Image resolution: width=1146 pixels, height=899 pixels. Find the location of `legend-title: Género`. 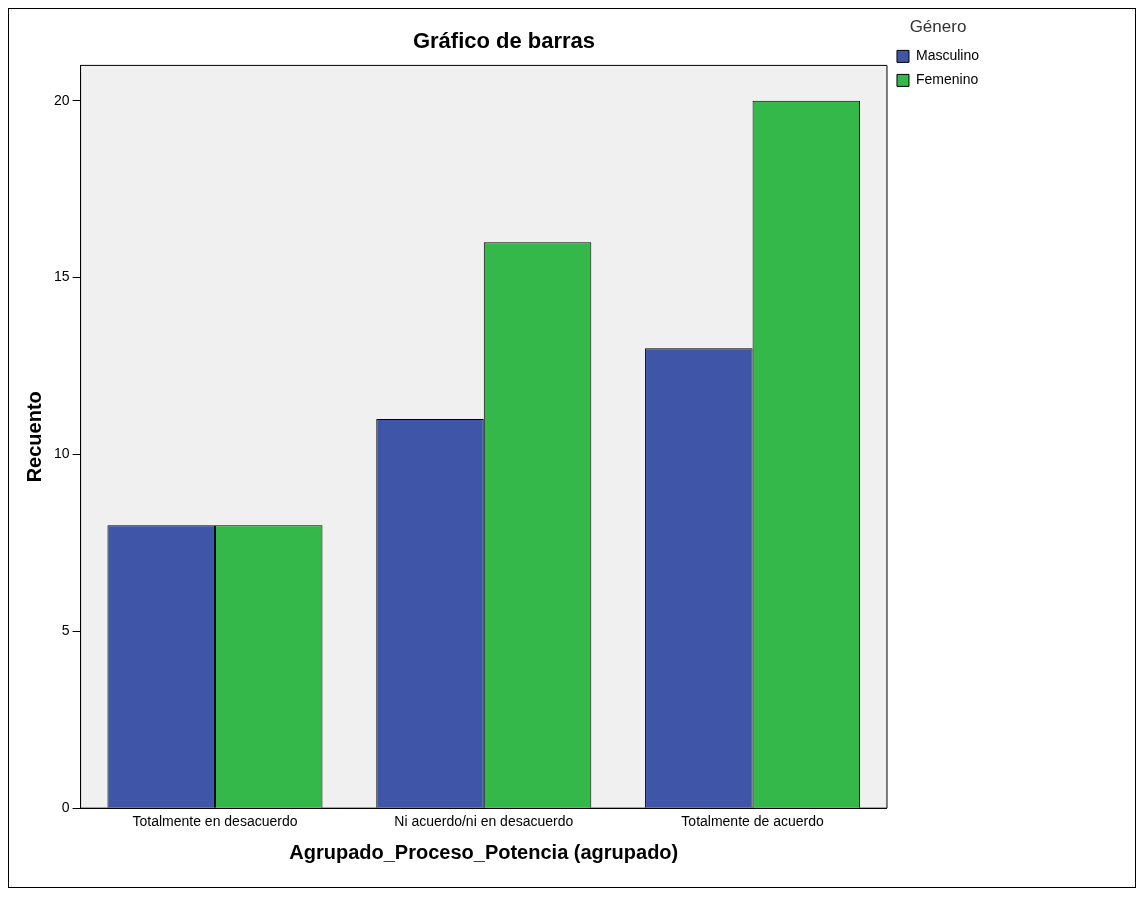

legend-title: Género is located at coordinates (938, 27).